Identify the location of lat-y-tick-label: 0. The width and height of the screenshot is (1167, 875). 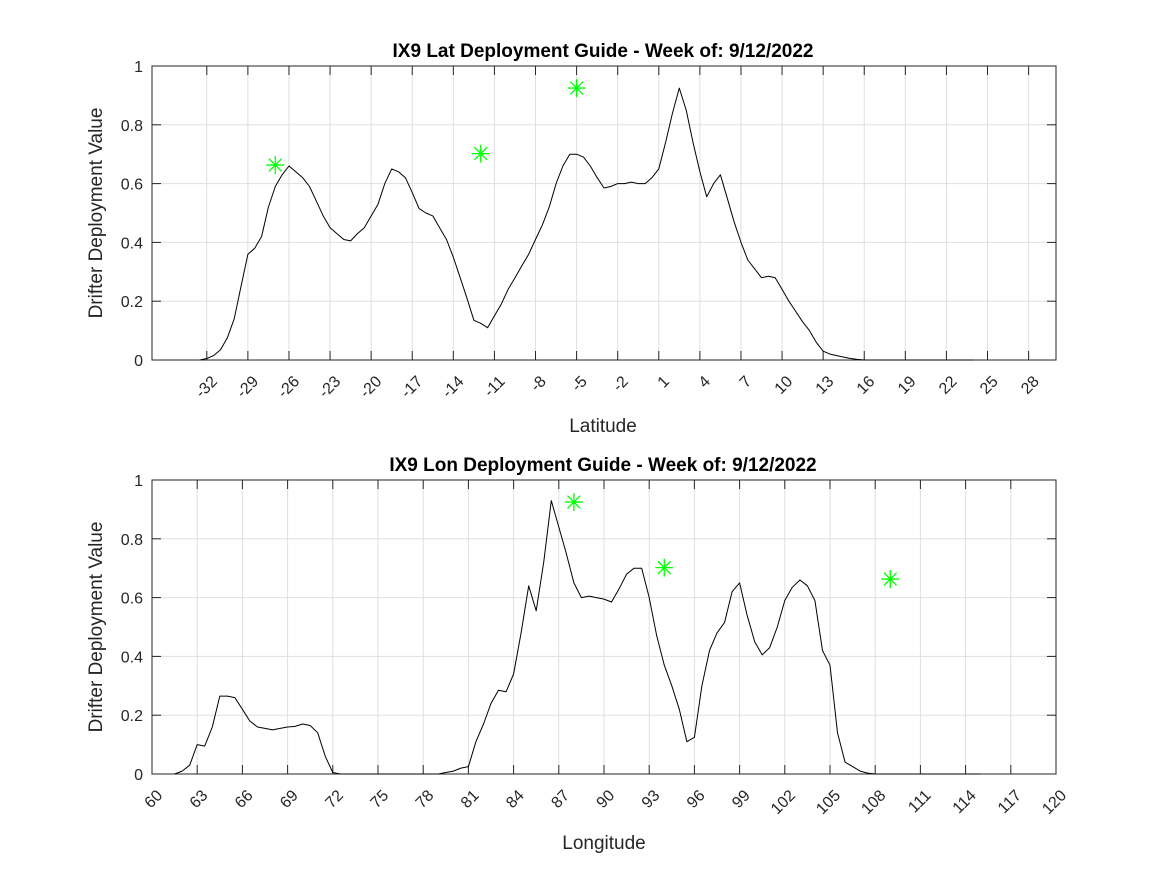
(138, 361).